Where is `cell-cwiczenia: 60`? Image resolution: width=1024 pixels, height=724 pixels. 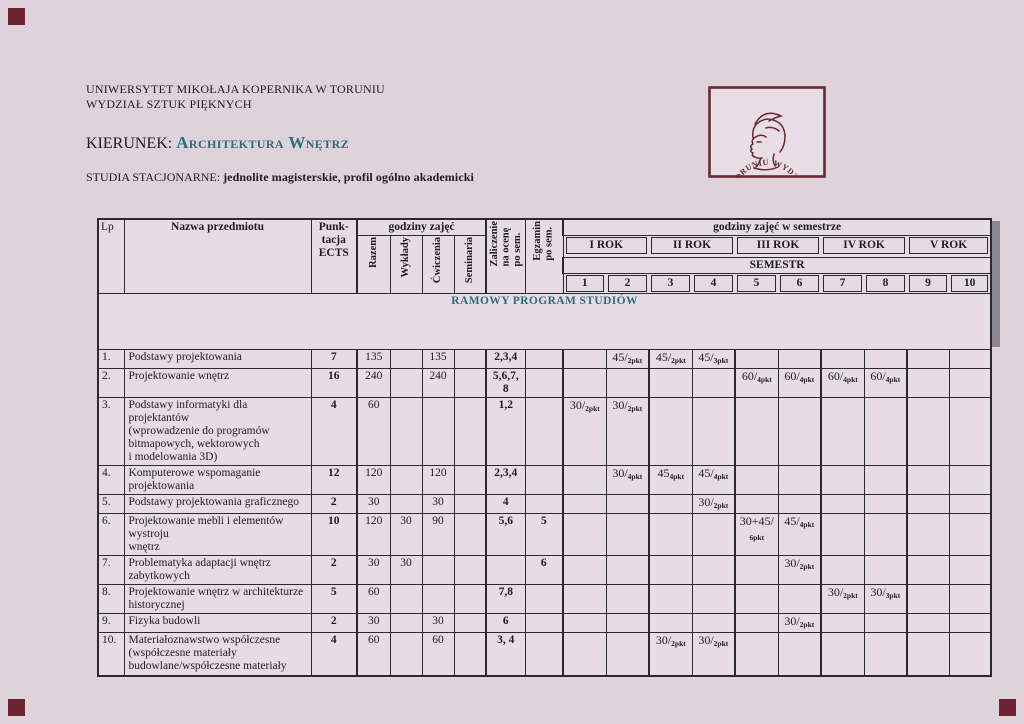
cell-cwiczenia: 60 is located at coordinates (438, 654).